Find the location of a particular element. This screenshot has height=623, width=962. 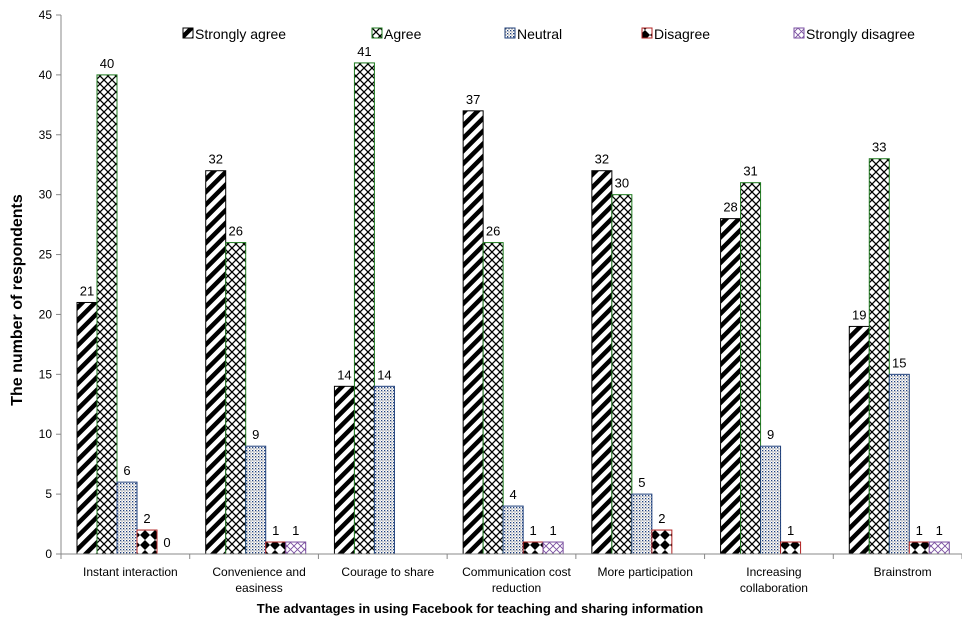

y-axis: 0 5 10 15 20 25 30 35 40 45 is located at coordinates (50, 284).